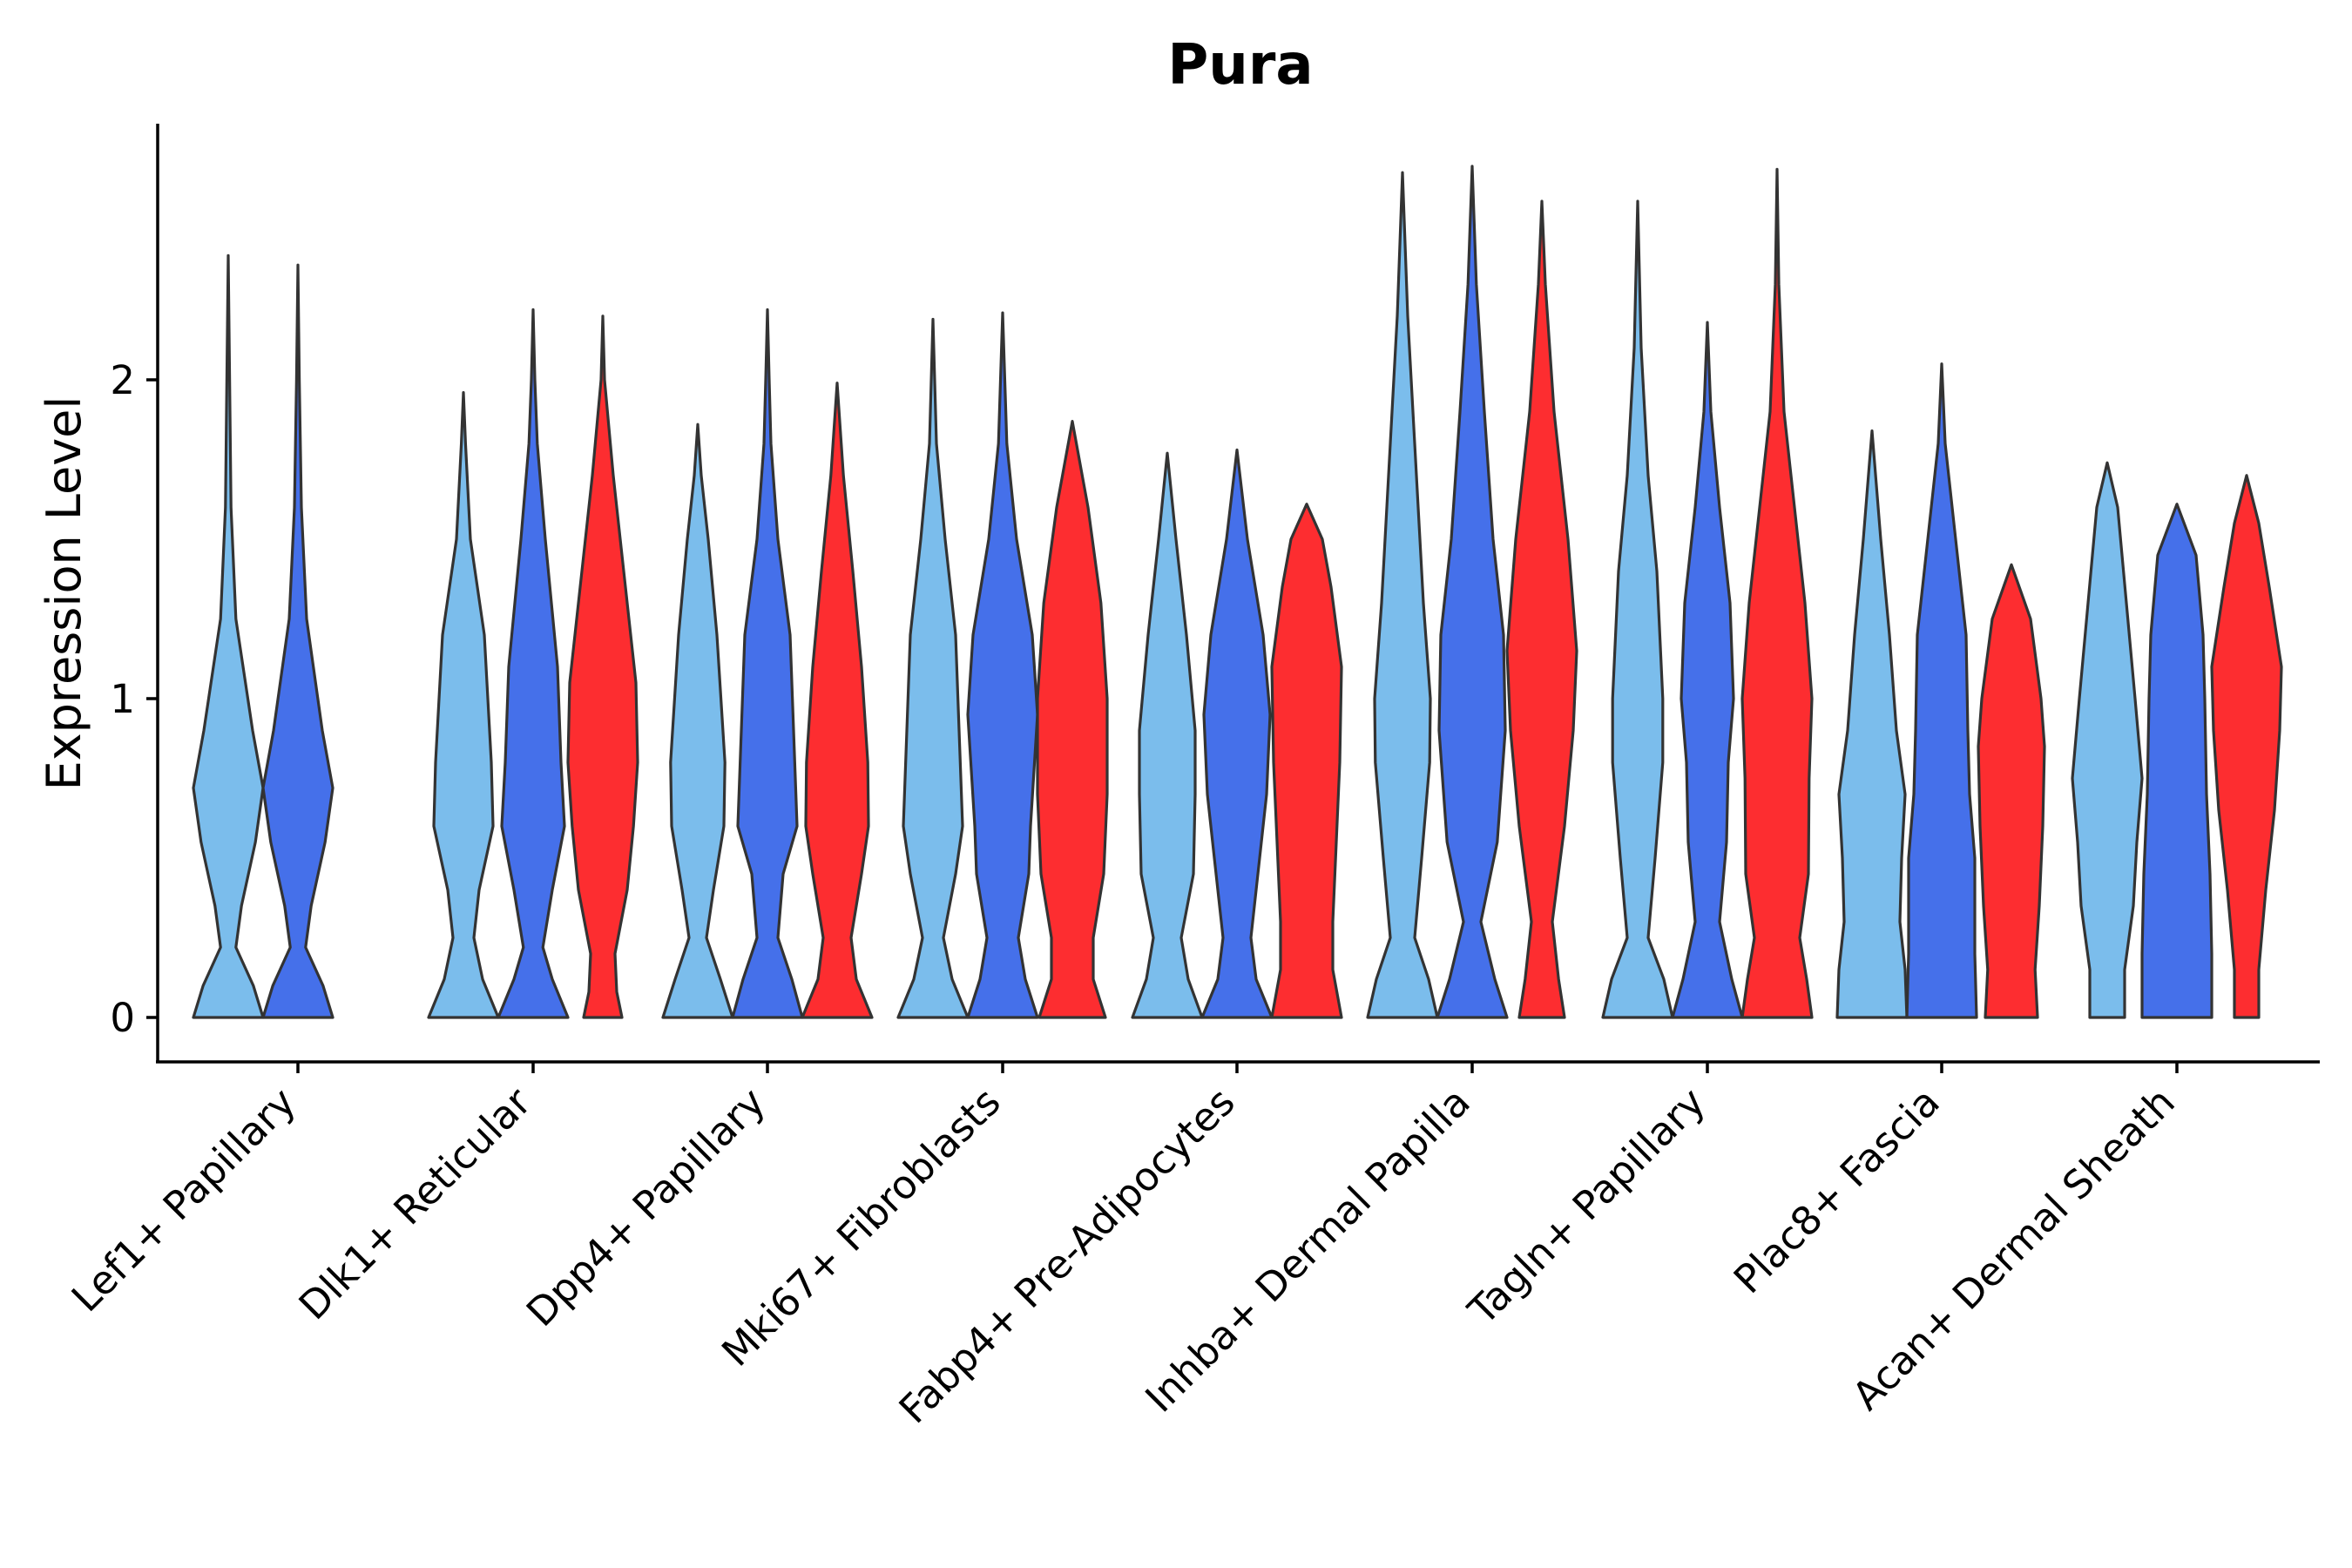 The image size is (2352, 1568). Describe the element at coordinates (1586, 1206) in the screenshot. I see `x-category-label: Tagln+ Papillary` at that location.